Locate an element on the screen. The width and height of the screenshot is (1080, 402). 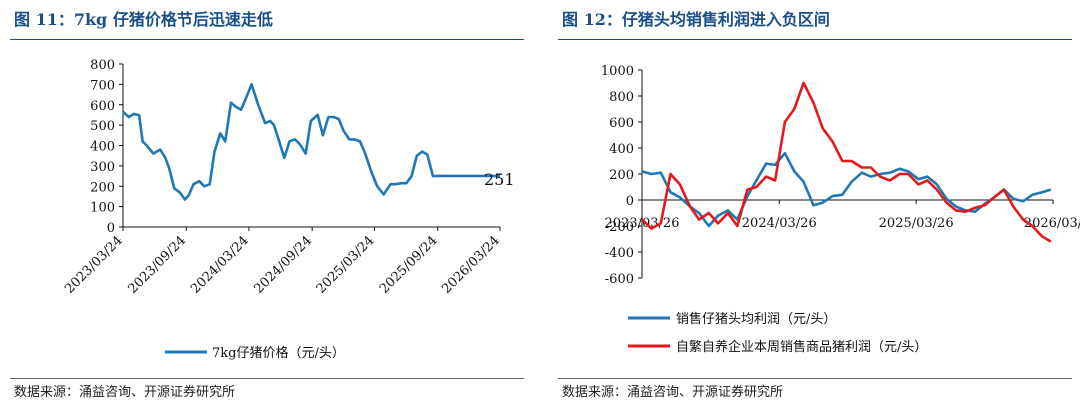
left-title-divider is located at coordinates (267, 39).